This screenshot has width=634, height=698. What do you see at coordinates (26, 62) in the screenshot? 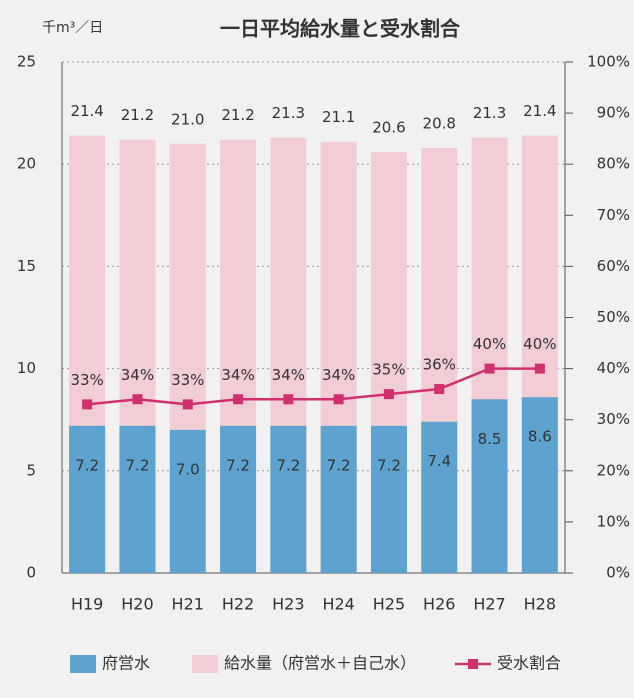
I see `y-tick-label: 25` at bounding box center [26, 62].